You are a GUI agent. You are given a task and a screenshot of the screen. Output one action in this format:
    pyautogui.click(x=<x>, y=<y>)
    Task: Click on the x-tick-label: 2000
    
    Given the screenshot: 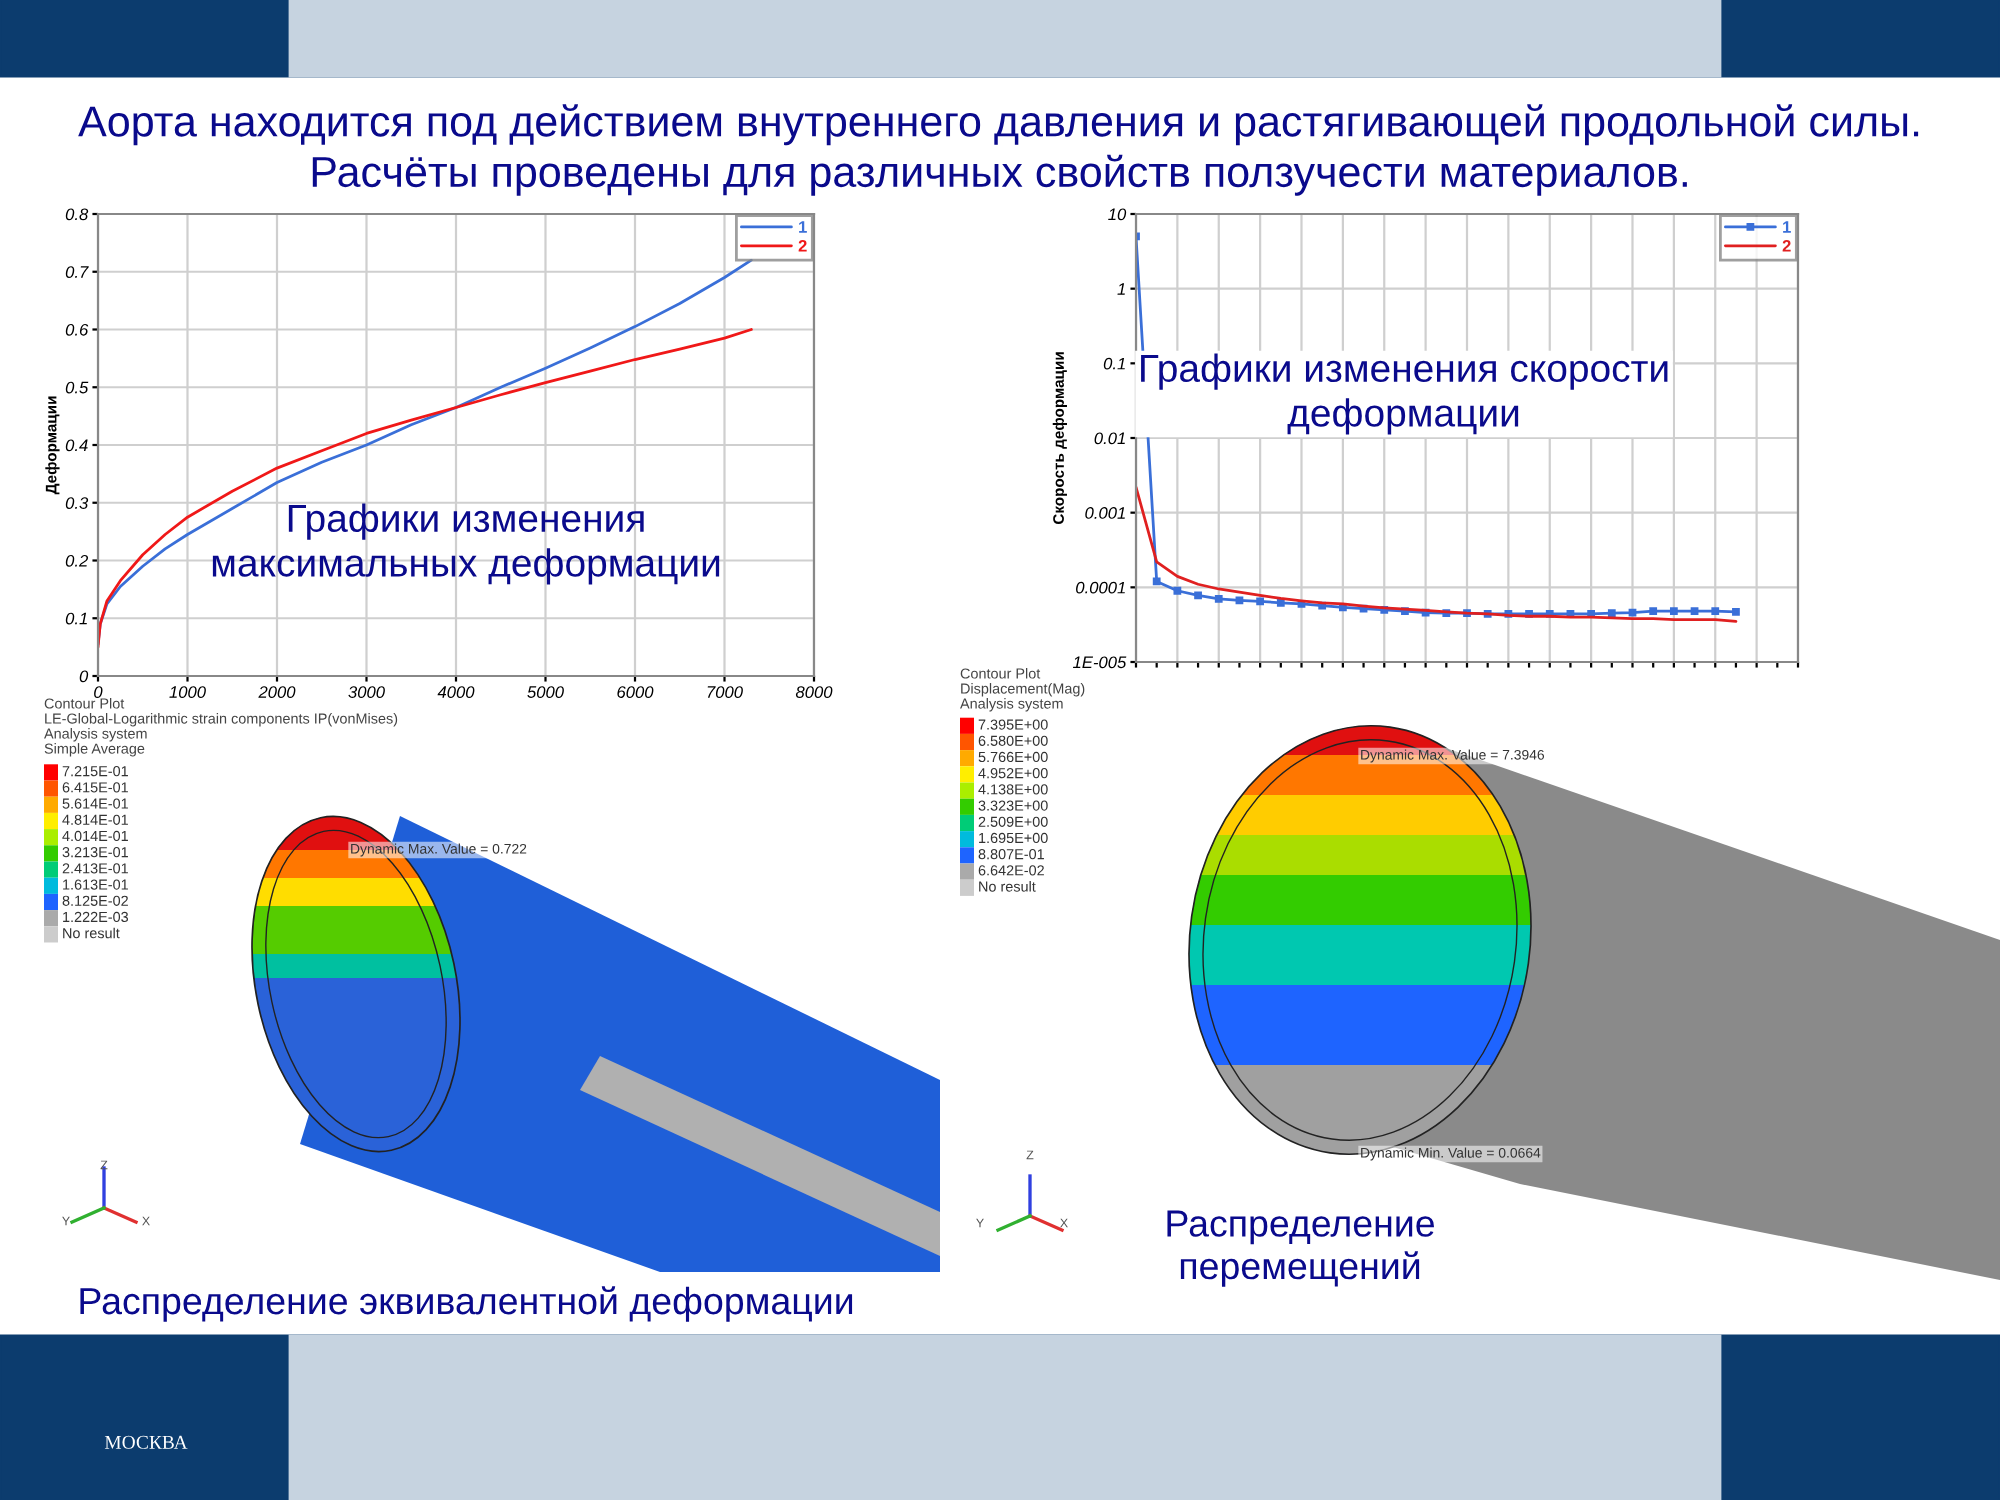 What is the action you would take?
    pyautogui.click(x=277, y=692)
    